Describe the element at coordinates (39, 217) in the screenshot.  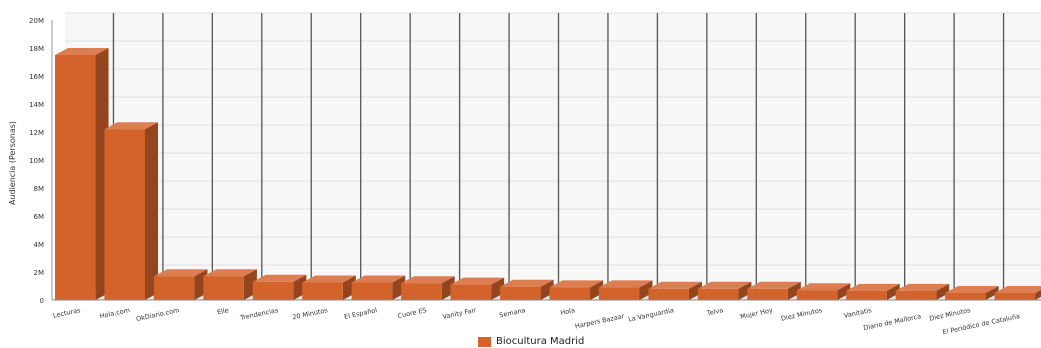
I see `y-tick-label: 6M` at that location.